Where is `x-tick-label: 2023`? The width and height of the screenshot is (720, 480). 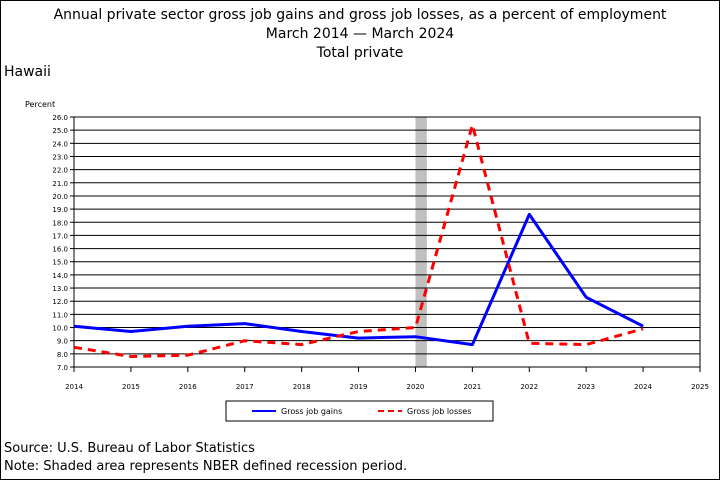 x-tick-label: 2023 is located at coordinates (586, 387).